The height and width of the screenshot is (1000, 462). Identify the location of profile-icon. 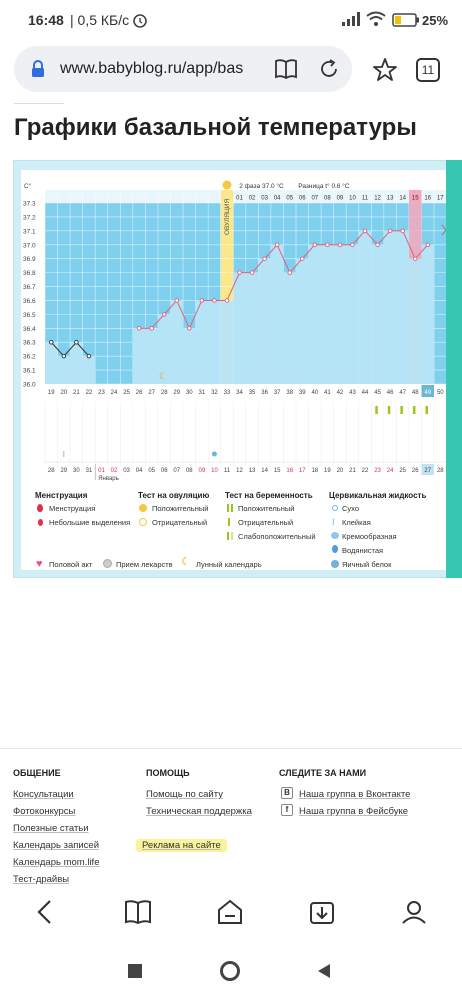
(414, 912).